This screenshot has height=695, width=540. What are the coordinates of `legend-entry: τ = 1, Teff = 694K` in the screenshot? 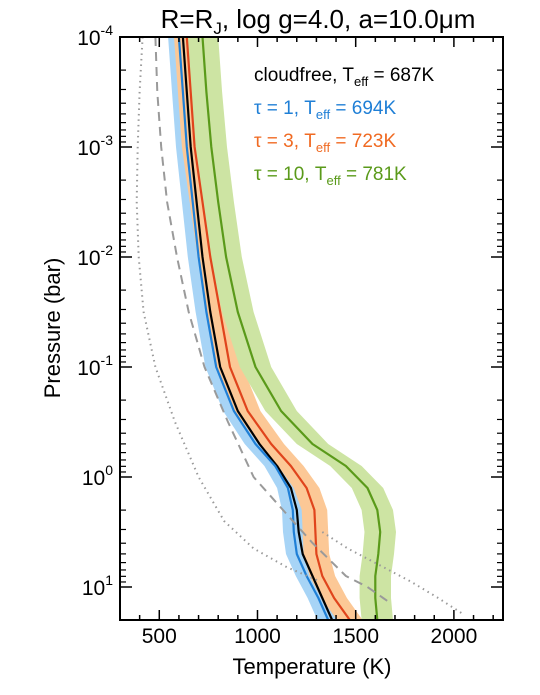 It's located at (325, 110).